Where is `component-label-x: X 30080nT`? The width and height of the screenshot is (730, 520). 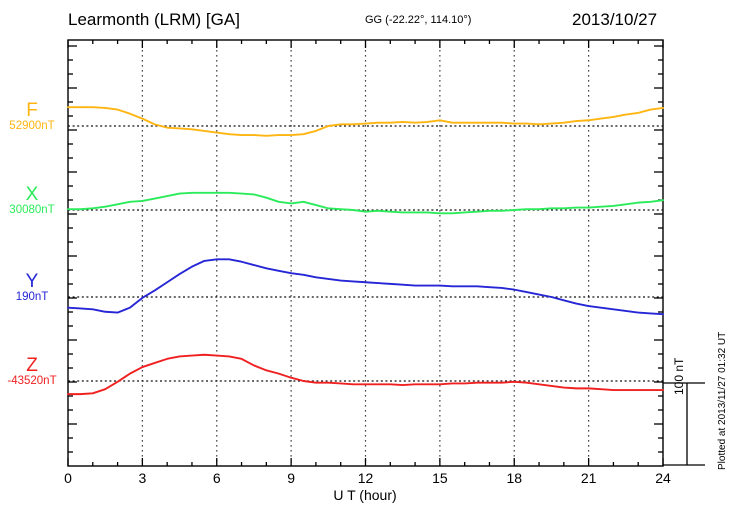
component-label-x: X 30080nT is located at coordinates (32, 201).